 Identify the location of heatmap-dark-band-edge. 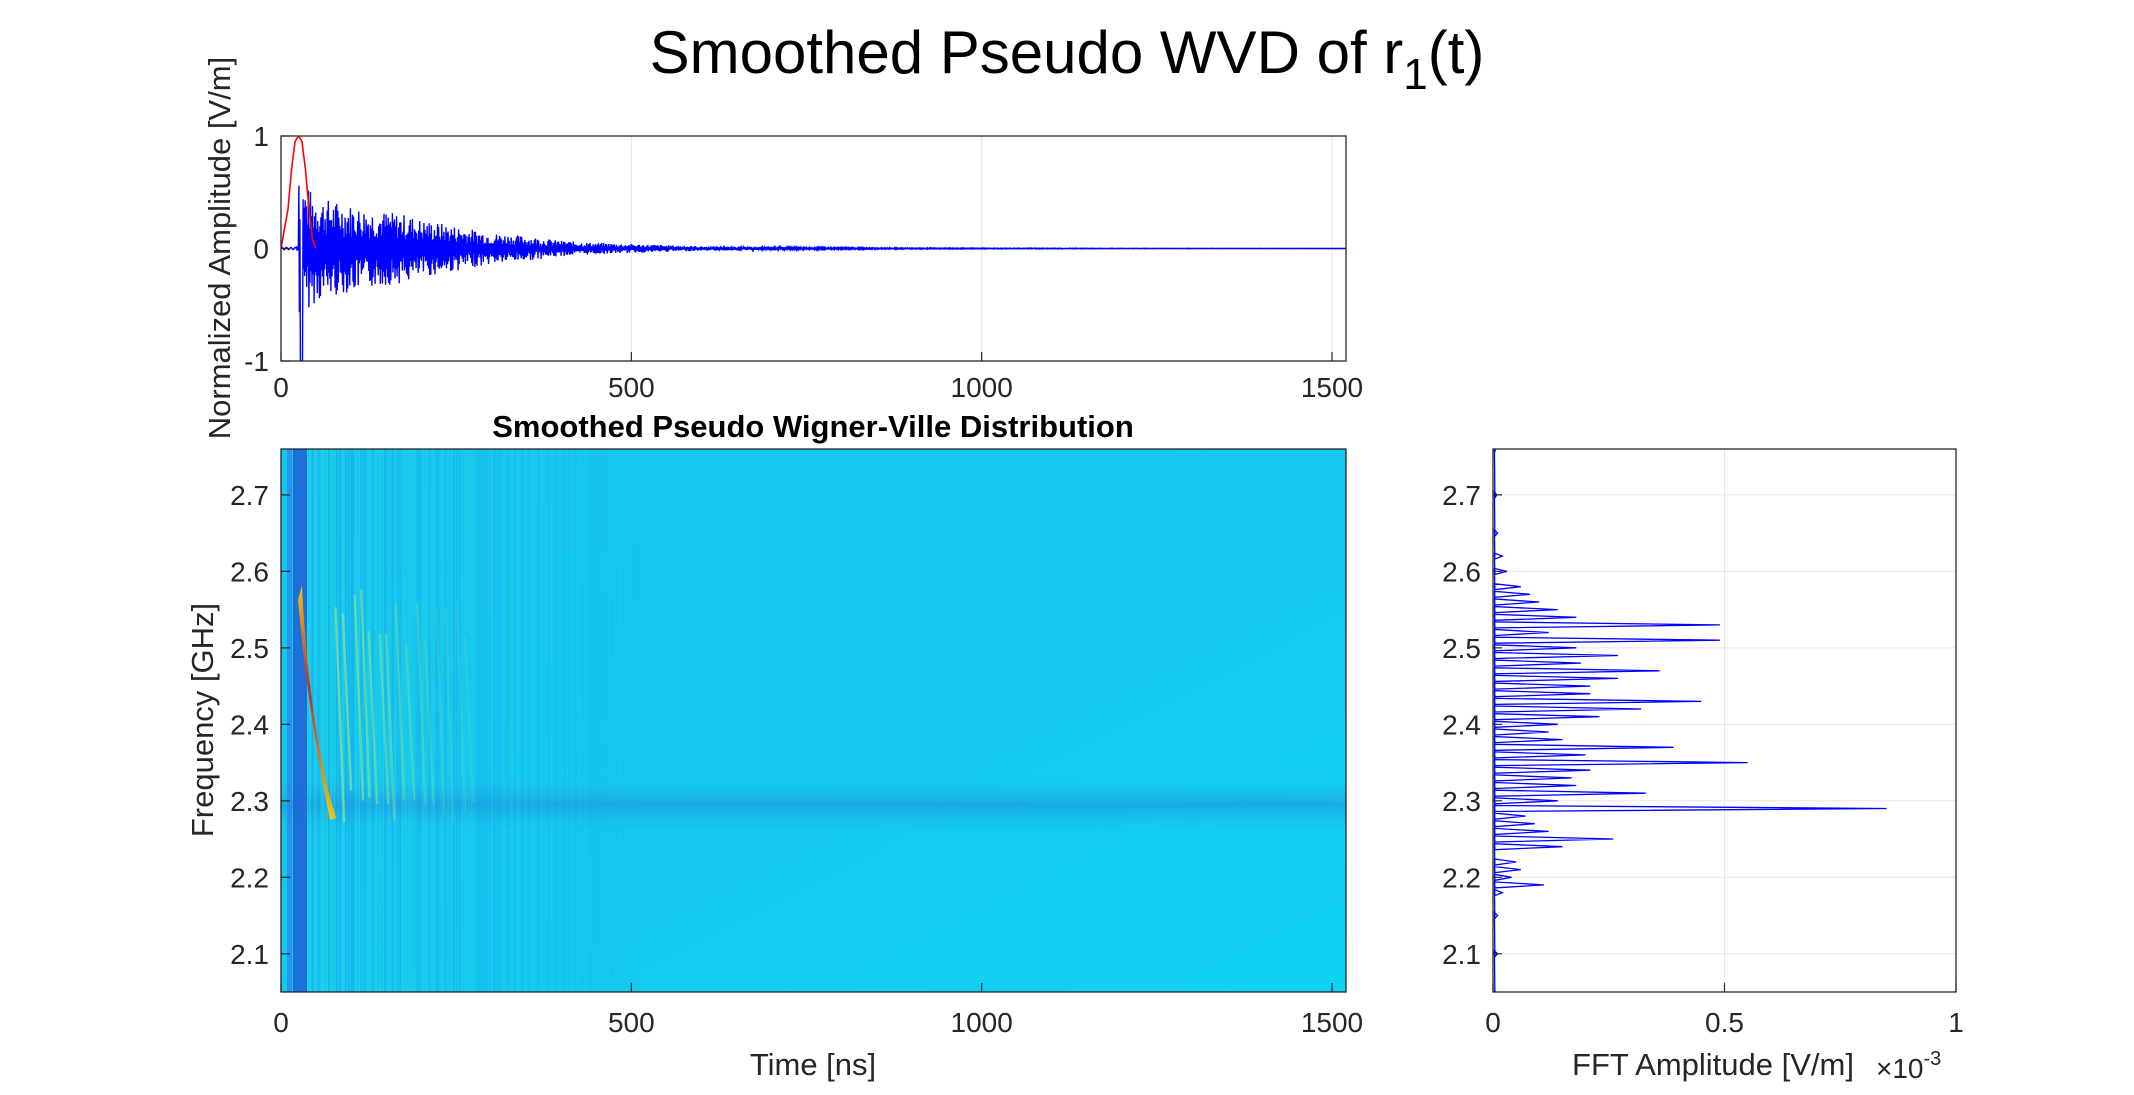
(289, 720).